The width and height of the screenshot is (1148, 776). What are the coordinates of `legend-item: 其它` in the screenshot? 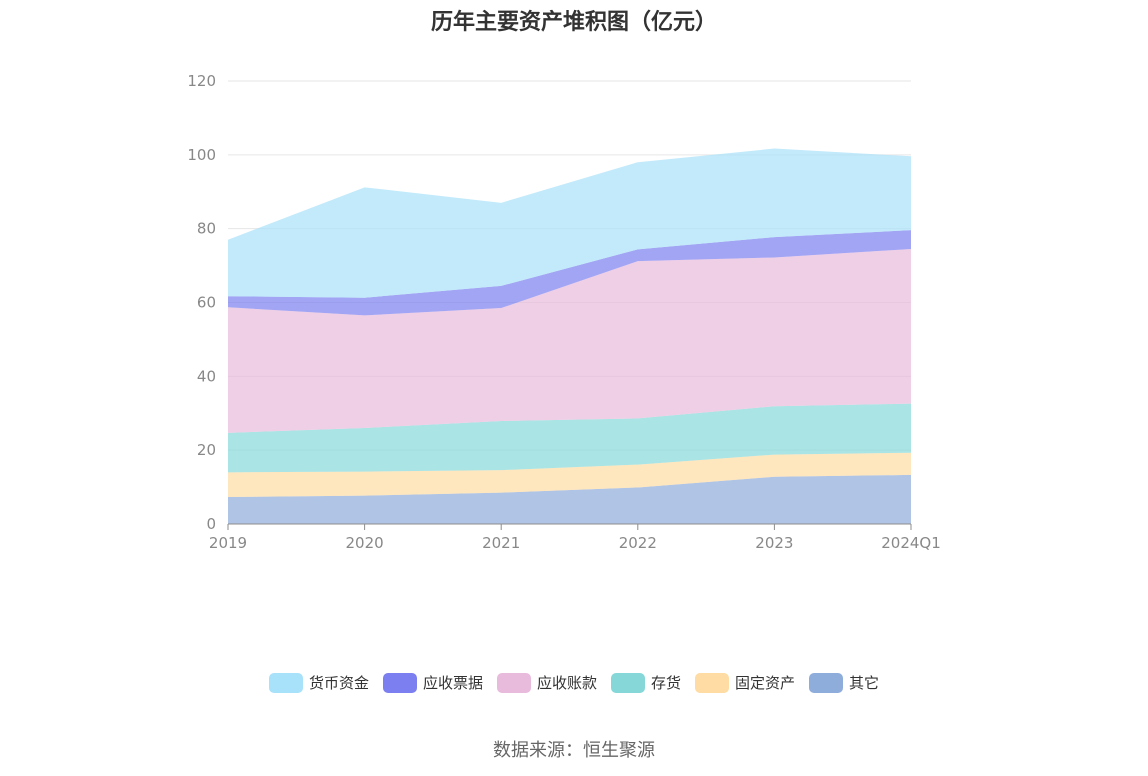 It's located at (844, 682).